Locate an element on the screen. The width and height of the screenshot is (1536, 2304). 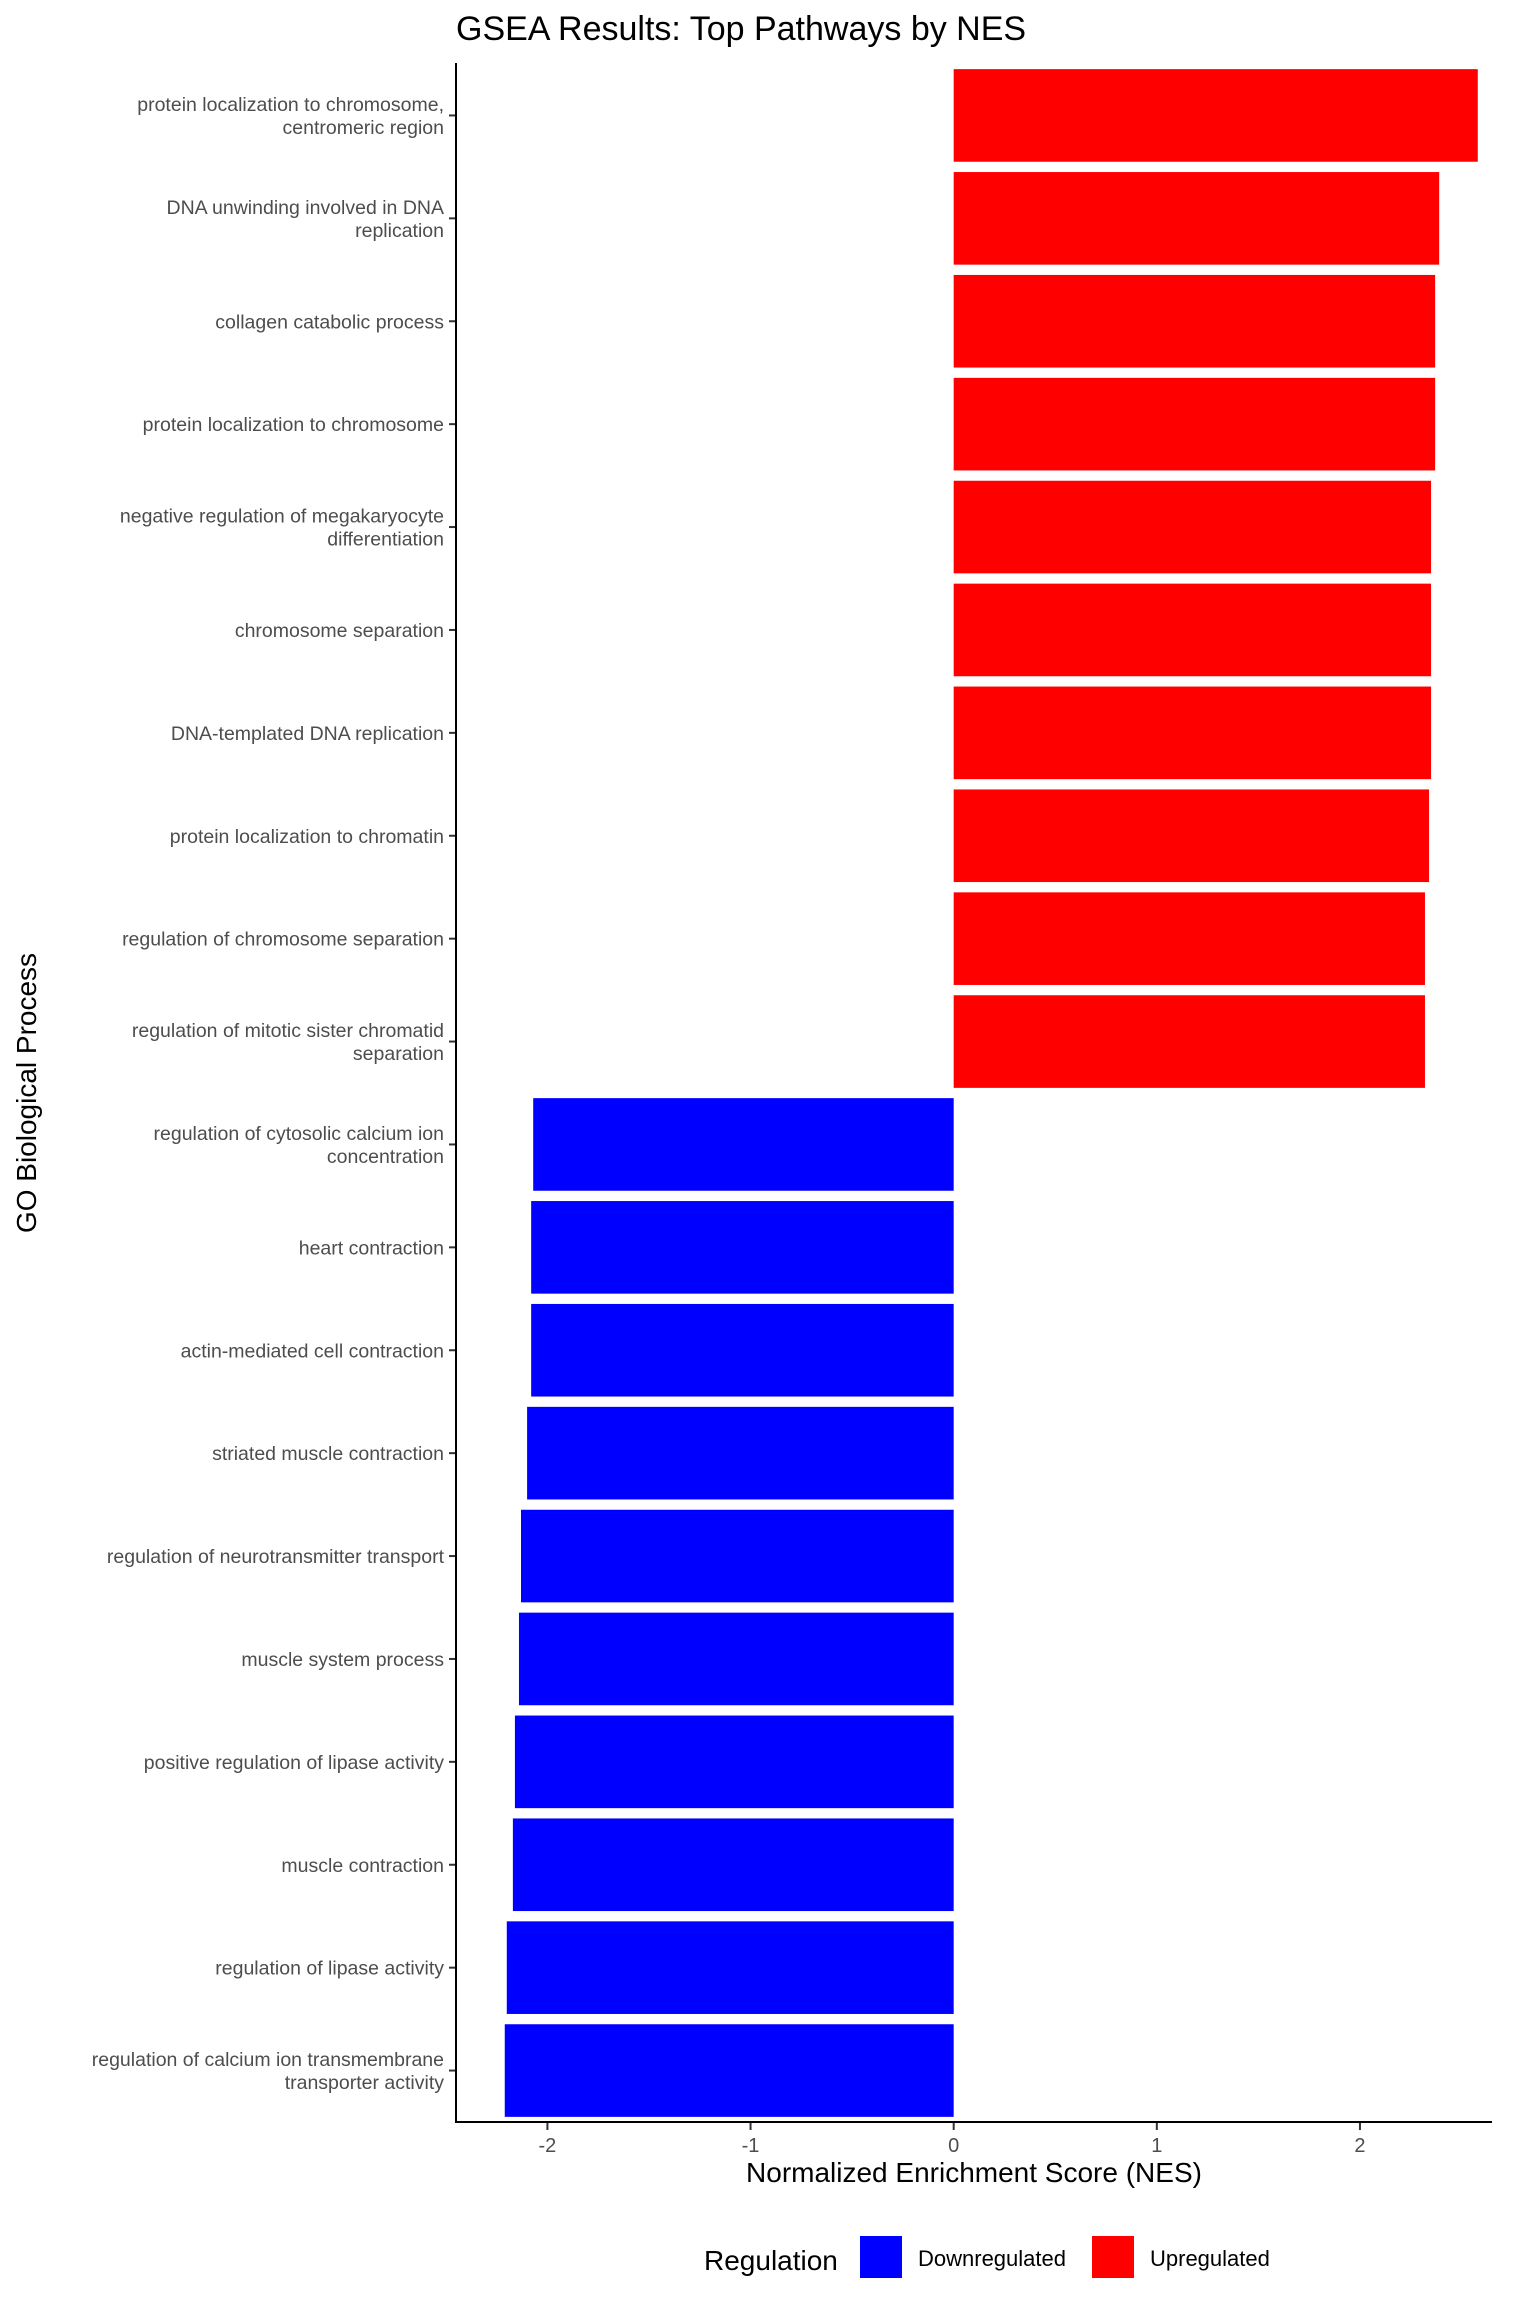
y-tick-label: heart contraction is located at coordinates (371, 1248).